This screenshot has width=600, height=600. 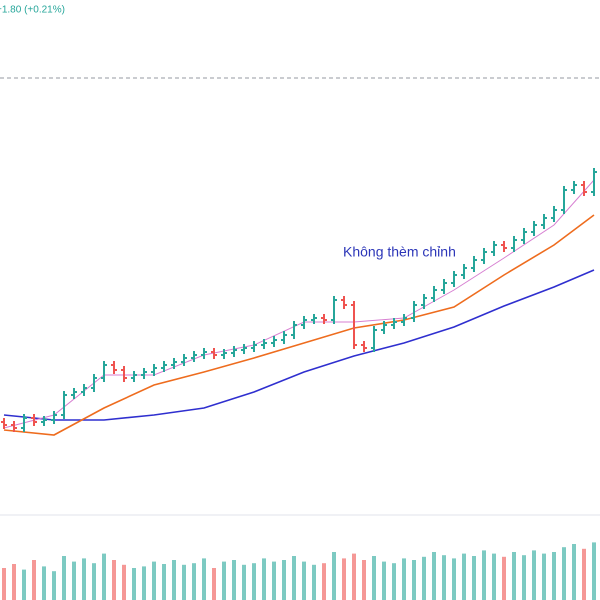 What do you see at coordinates (32, 10) in the screenshot?
I see `change-header: +1.80 (+0.21%)` at bounding box center [32, 10].